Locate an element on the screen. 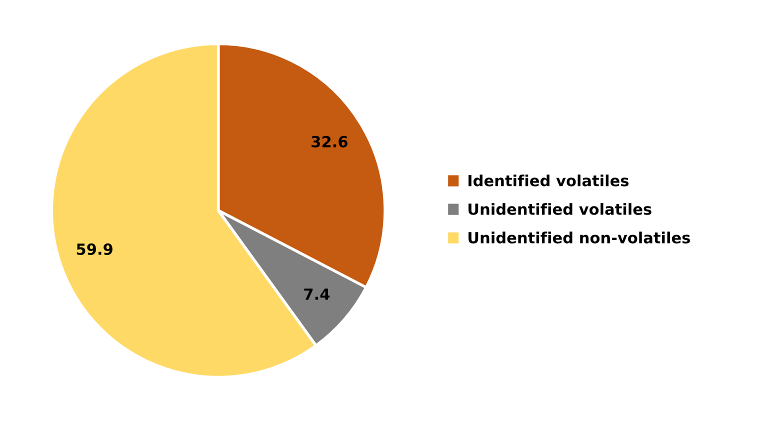  data-label: 32.6 is located at coordinates (330, 142).